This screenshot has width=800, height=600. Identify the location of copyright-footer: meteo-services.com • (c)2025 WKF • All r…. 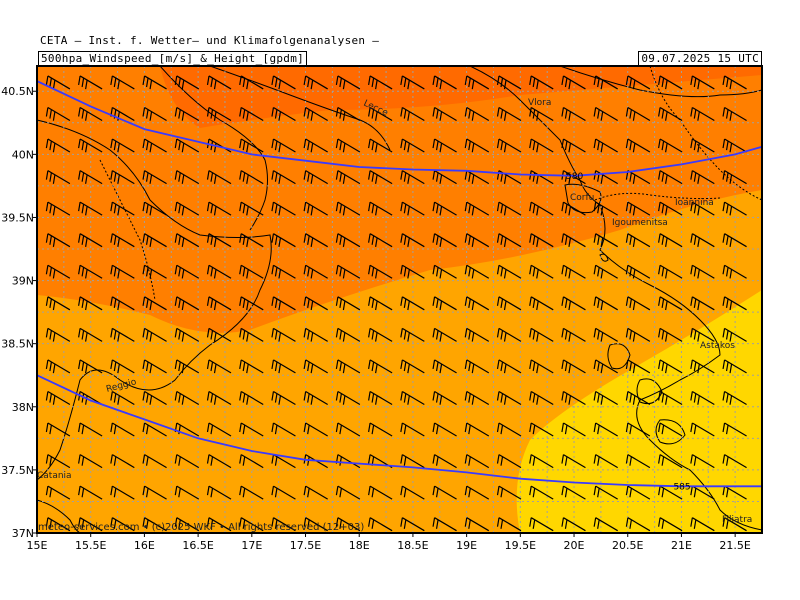
(201, 527).